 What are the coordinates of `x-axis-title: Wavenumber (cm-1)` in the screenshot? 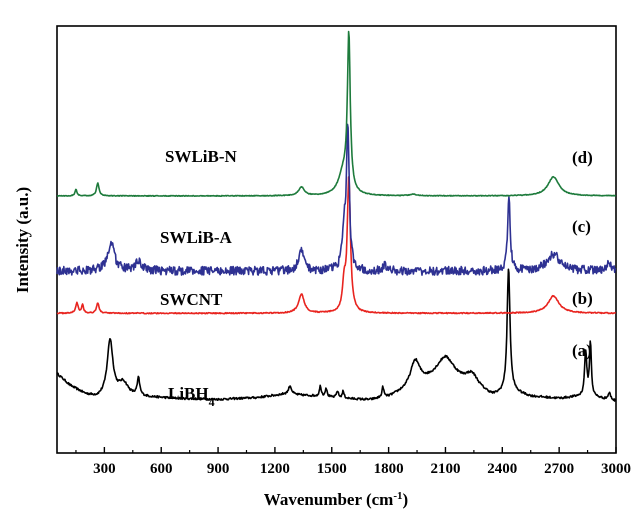 It's located at (336, 499).